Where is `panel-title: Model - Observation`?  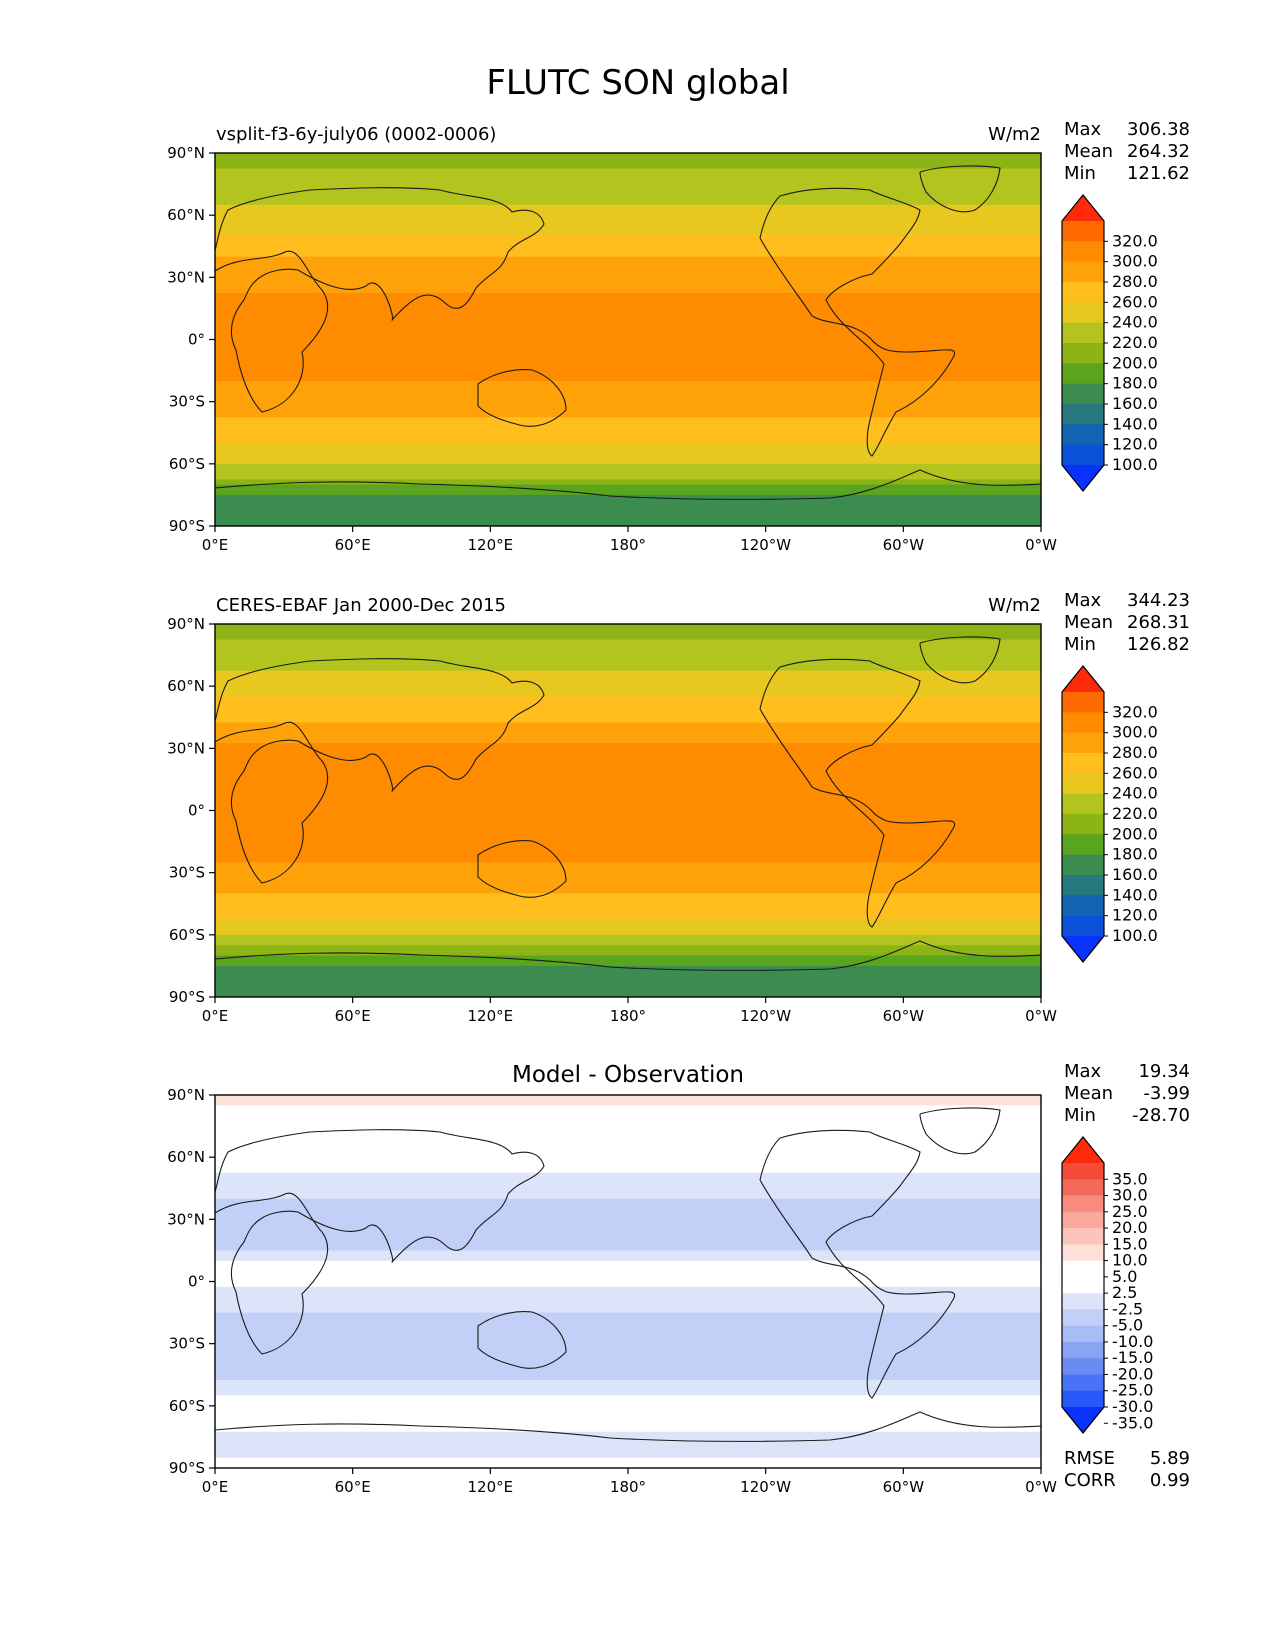
panel-title: Model - Observation is located at coordinates (628, 1075).